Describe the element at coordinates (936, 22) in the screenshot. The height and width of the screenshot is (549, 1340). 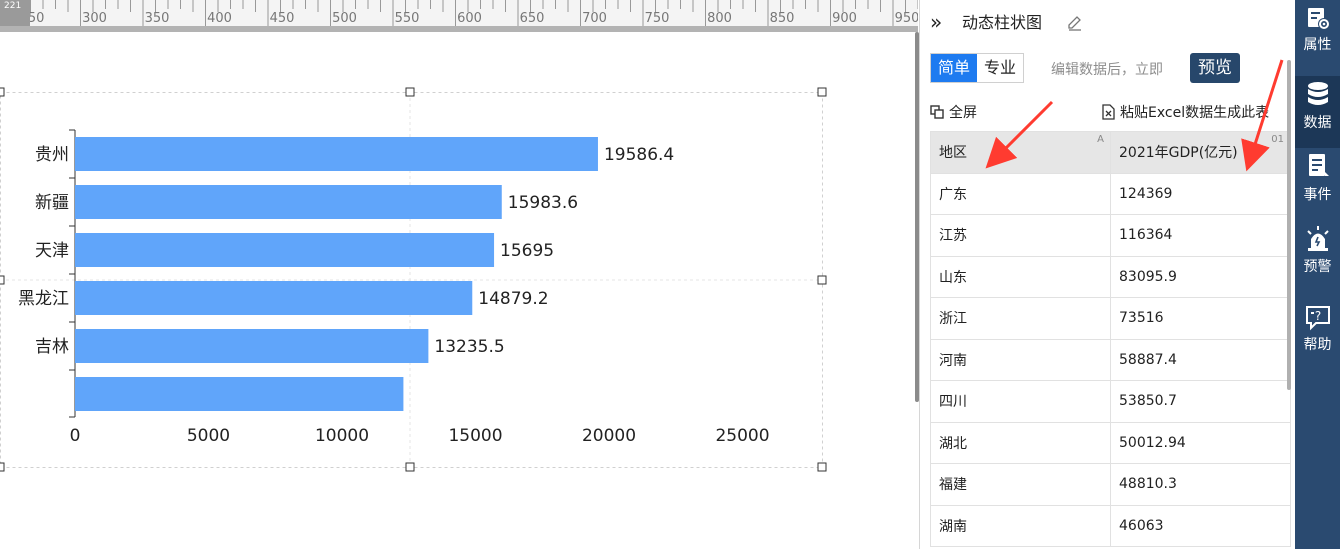
I see `collapse-panel-button: »` at that location.